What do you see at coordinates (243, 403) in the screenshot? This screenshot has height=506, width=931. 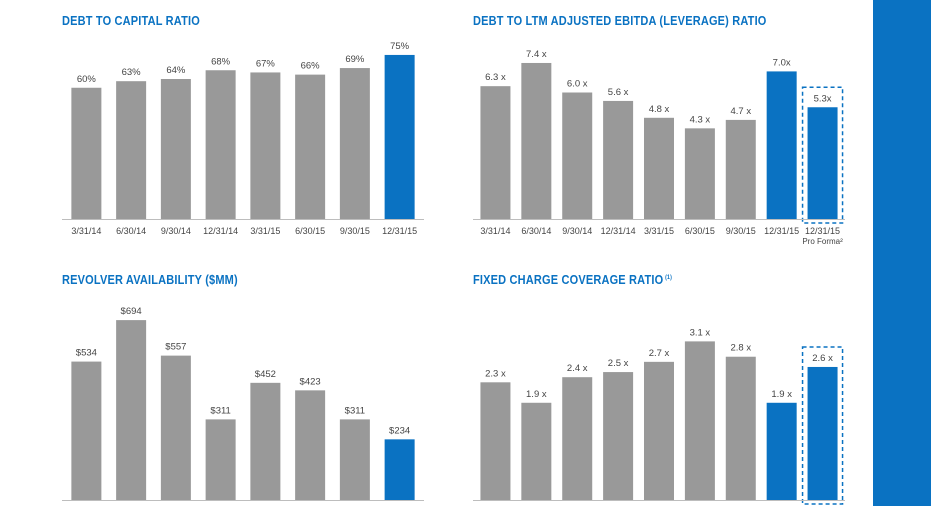 I see `revolver-availability-chart: $534 $694 $557 $311 $452 $423 $311 $234` at bounding box center [243, 403].